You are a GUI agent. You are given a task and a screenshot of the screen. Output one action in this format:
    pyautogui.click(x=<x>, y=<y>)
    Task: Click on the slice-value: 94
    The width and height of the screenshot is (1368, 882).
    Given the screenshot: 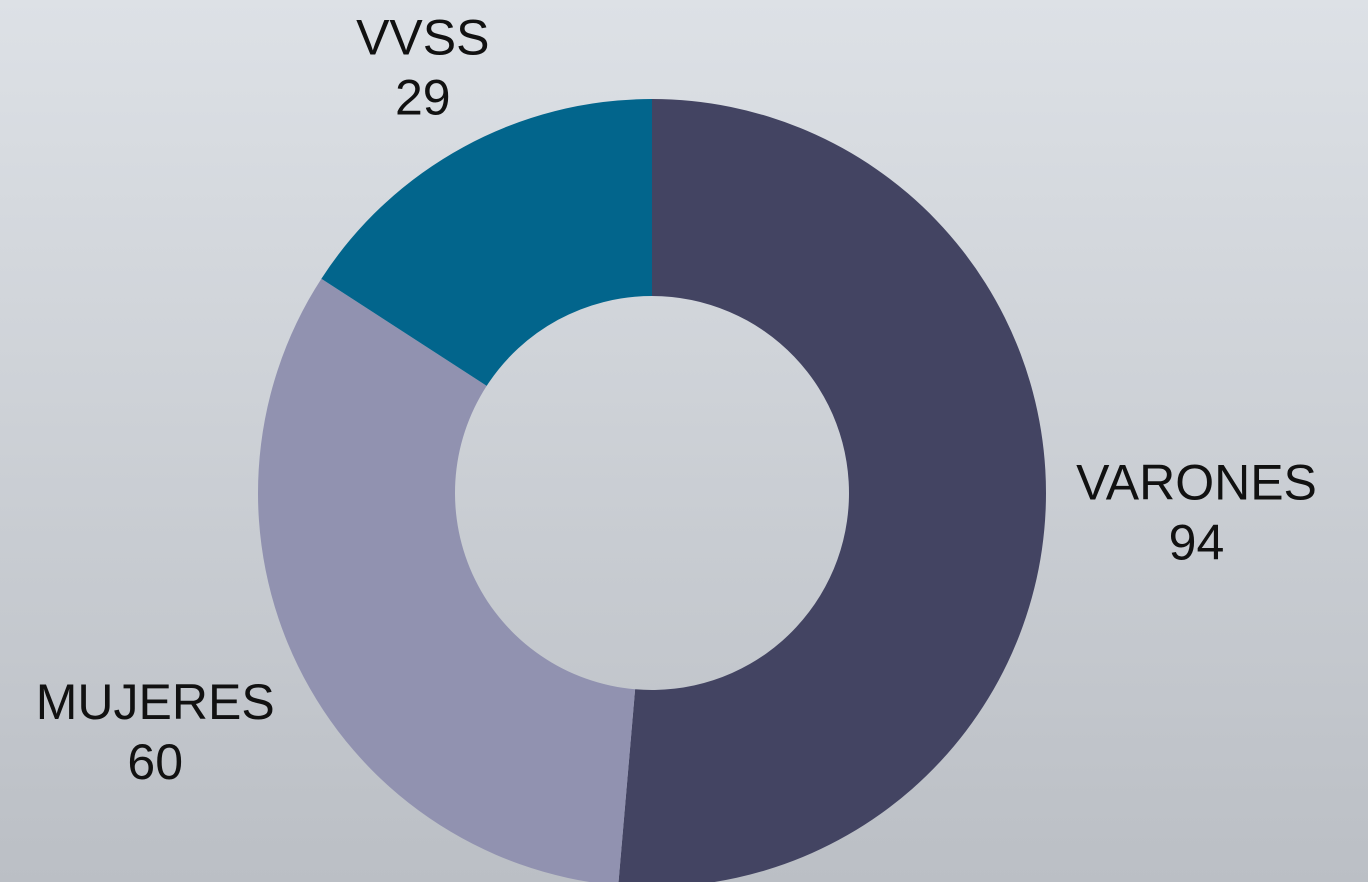 What is the action you would take?
    pyautogui.click(x=1197, y=543)
    